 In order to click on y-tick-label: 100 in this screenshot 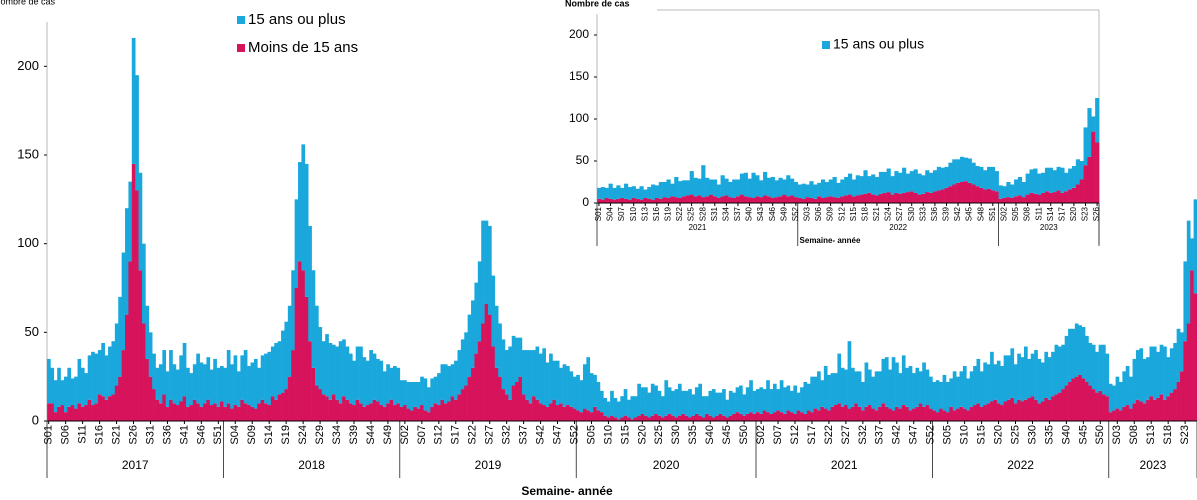, I will do `click(579, 118)`.